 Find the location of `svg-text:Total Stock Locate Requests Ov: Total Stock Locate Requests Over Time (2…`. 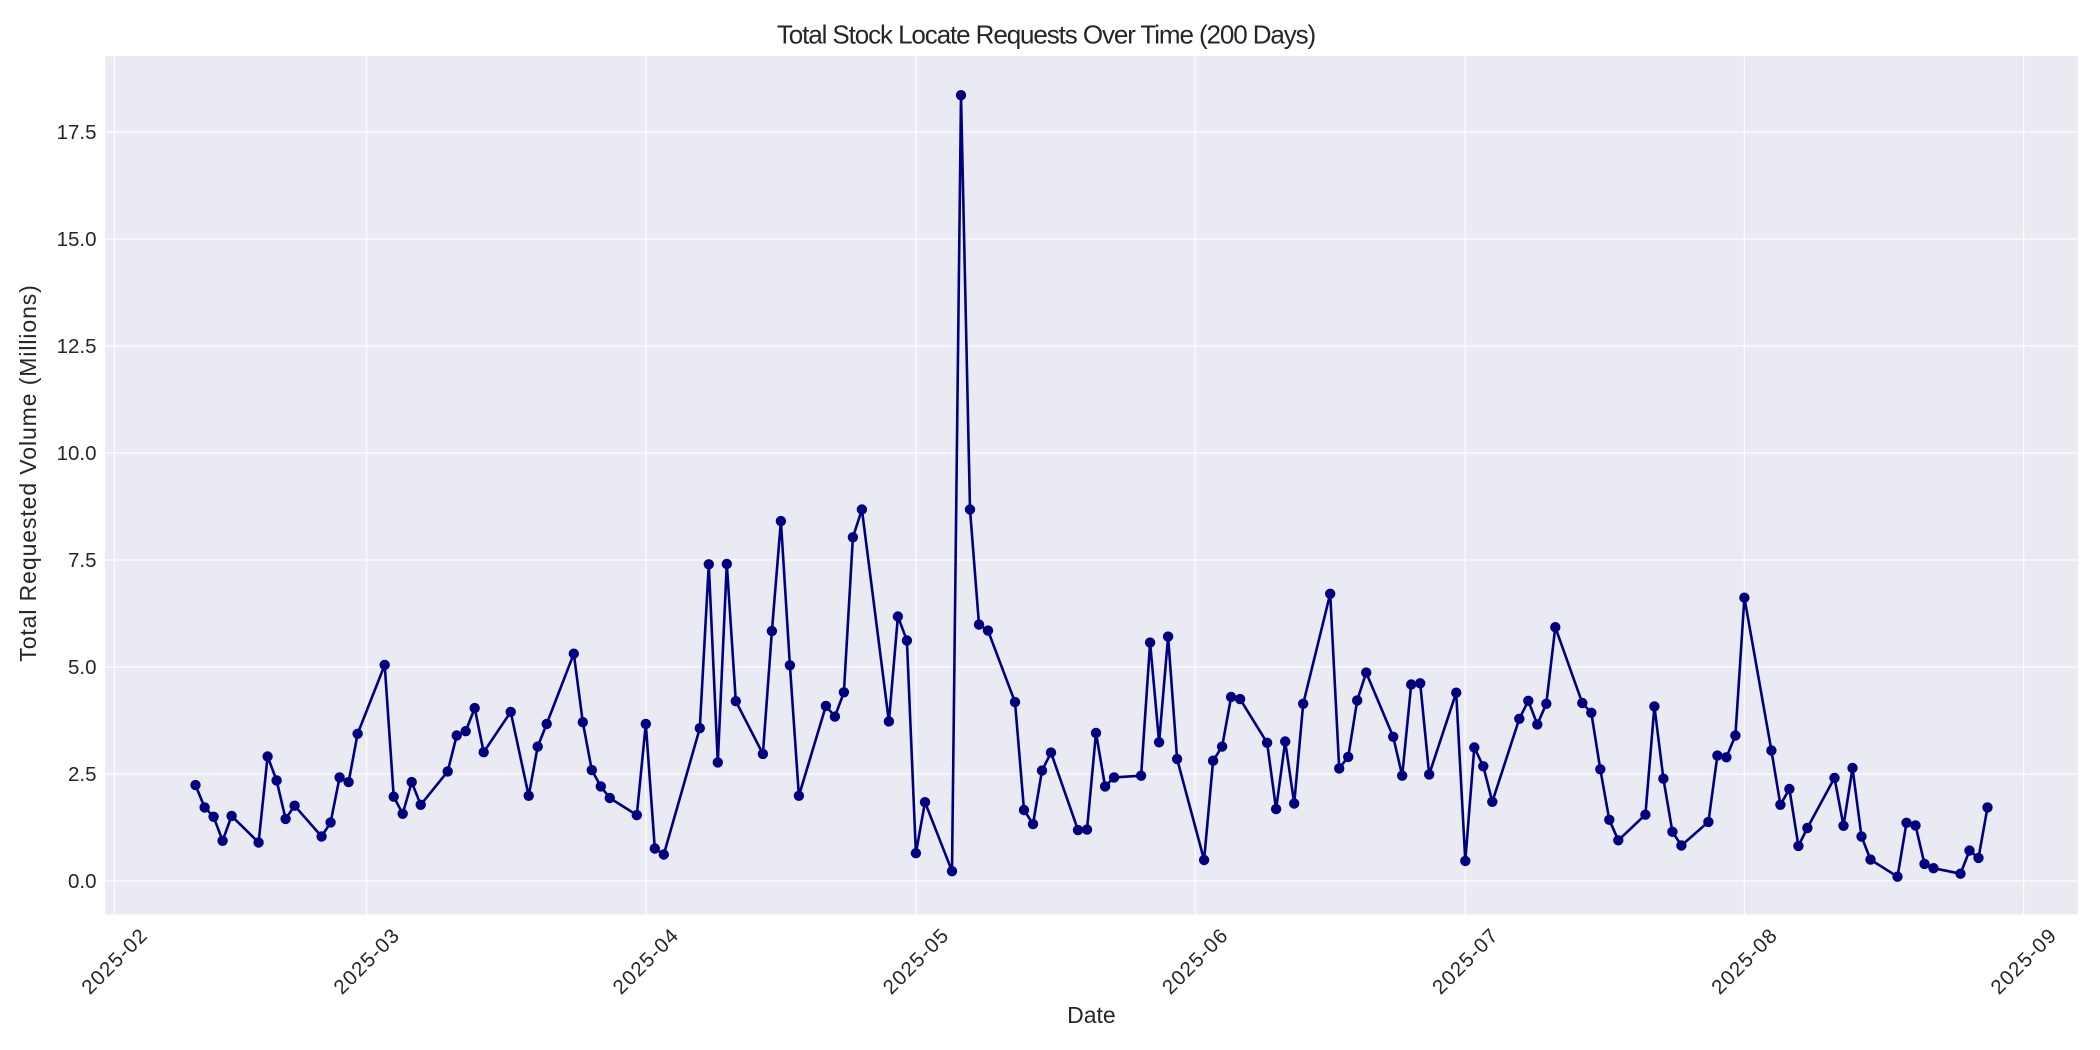

svg-text:Total Stock Locate Requests Ov: Total Stock Locate Requests Over Time (2… is located at coordinates (1046, 35).